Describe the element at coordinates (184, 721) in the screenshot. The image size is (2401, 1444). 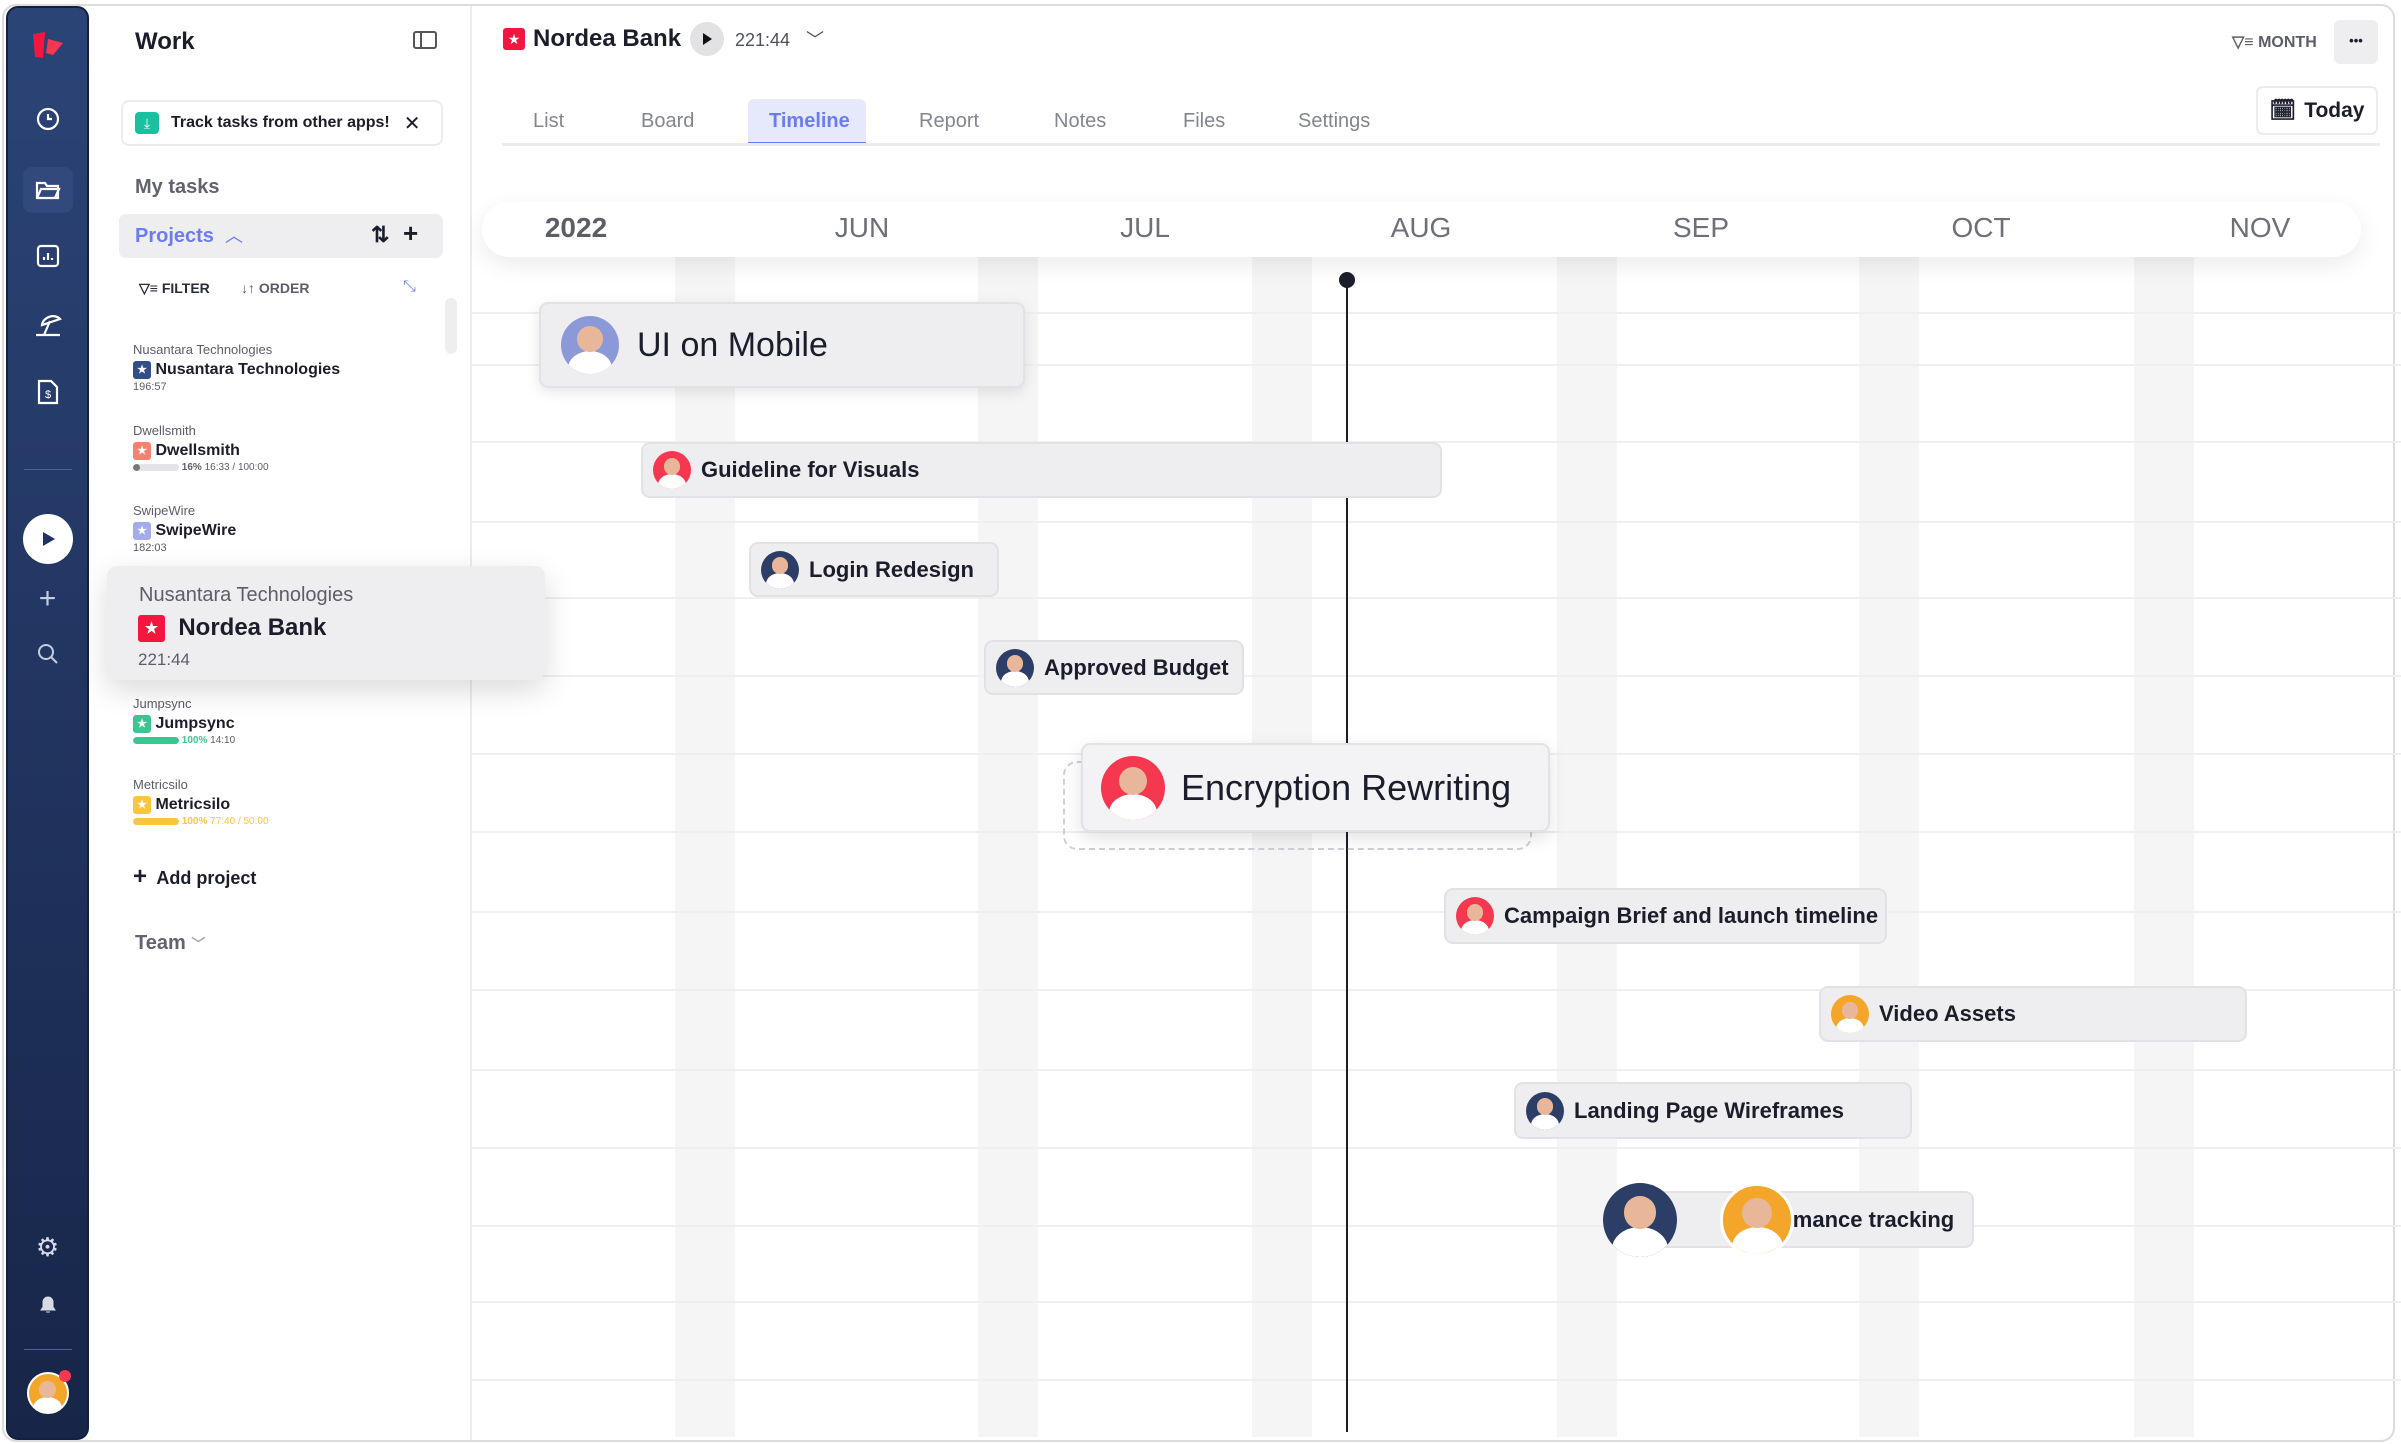
I see `project-item: Jumpsync ★ Jumpsync 100% 14:10` at that location.